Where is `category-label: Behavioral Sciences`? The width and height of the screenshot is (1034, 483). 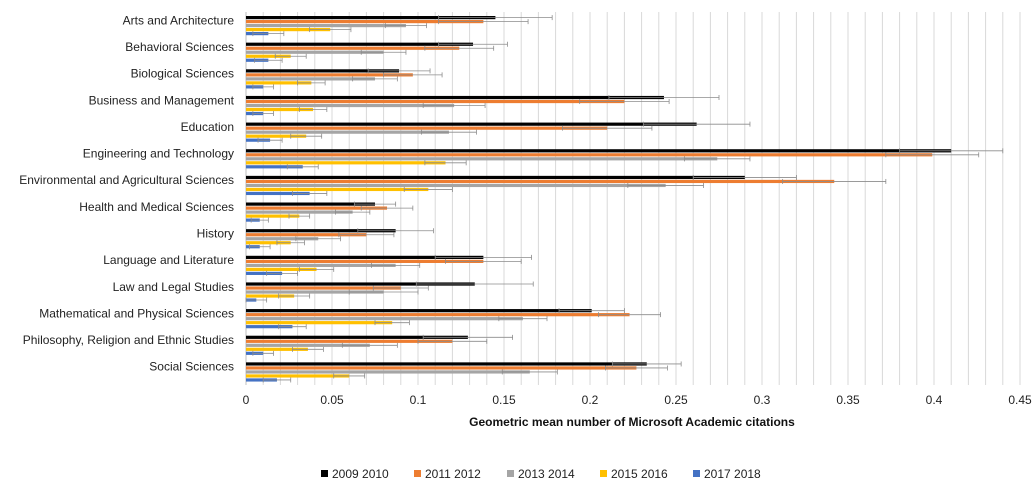 category-label: Behavioral Sciences is located at coordinates (179, 47).